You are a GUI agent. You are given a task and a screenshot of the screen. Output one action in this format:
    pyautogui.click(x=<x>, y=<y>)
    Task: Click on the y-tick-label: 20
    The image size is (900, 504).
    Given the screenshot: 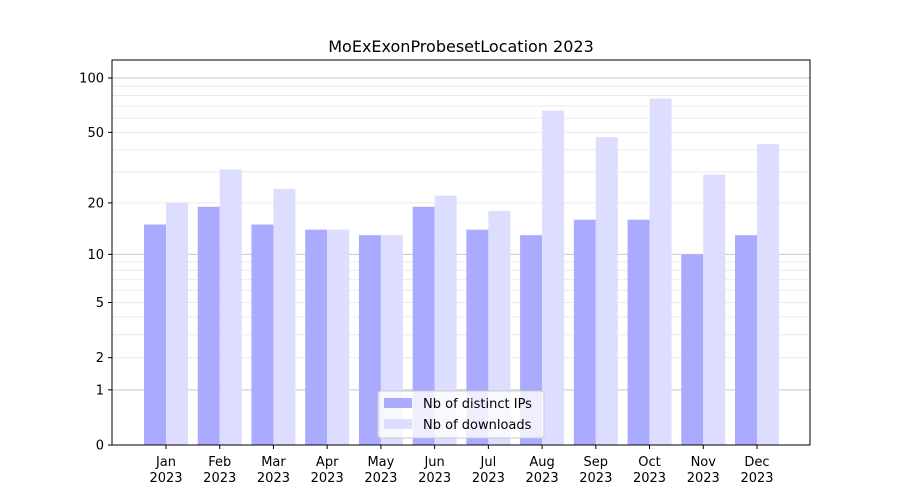 What is the action you would take?
    pyautogui.click(x=95, y=203)
    